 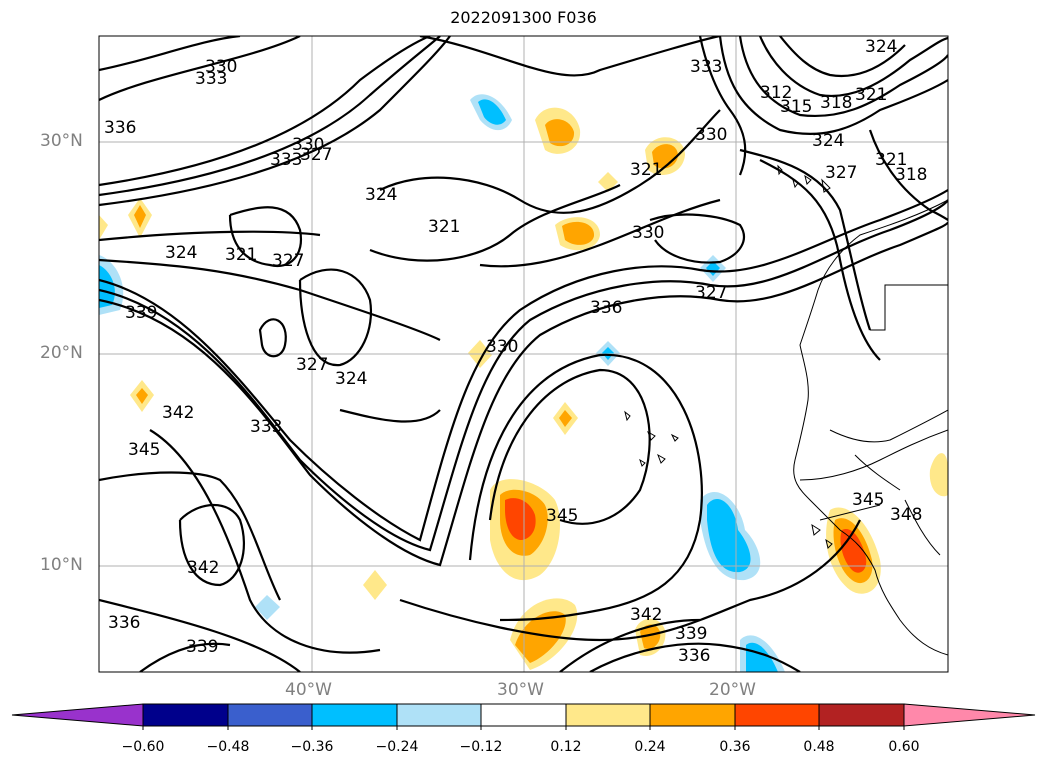 What do you see at coordinates (735, 747) in the screenshot?
I see `colorbar-tick-label: 0.36` at bounding box center [735, 747].